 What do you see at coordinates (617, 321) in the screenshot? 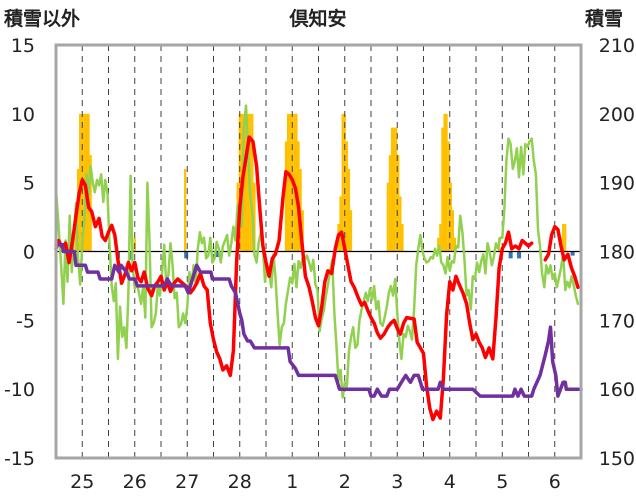
I see `right-tick-label: 170` at bounding box center [617, 321].